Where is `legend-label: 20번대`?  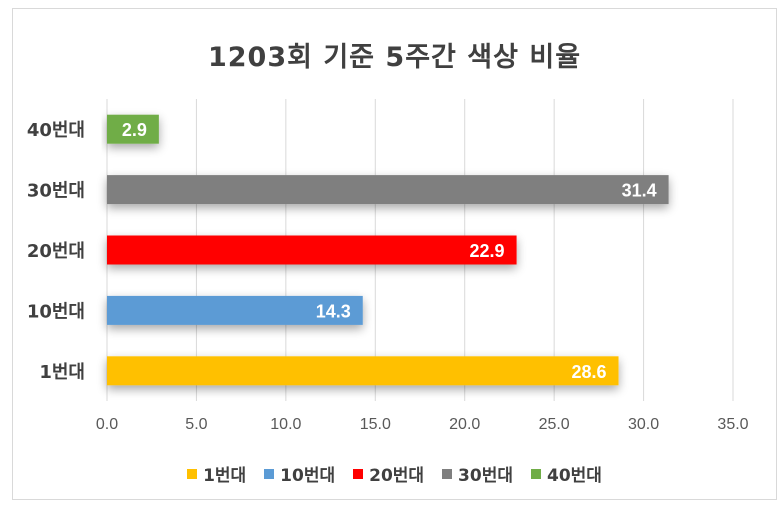 legend-label: 20번대 is located at coordinates (397, 476).